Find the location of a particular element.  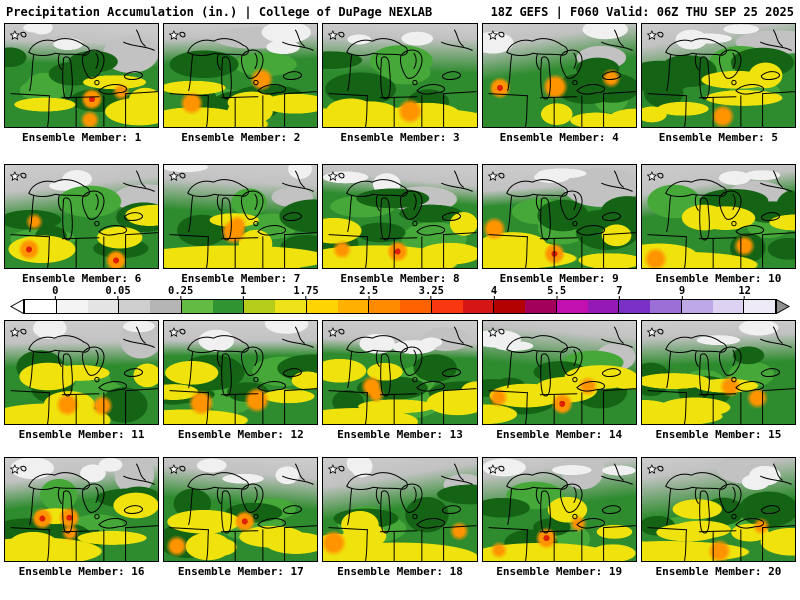

colorbar-tick: 7 is located at coordinates (619, 291).